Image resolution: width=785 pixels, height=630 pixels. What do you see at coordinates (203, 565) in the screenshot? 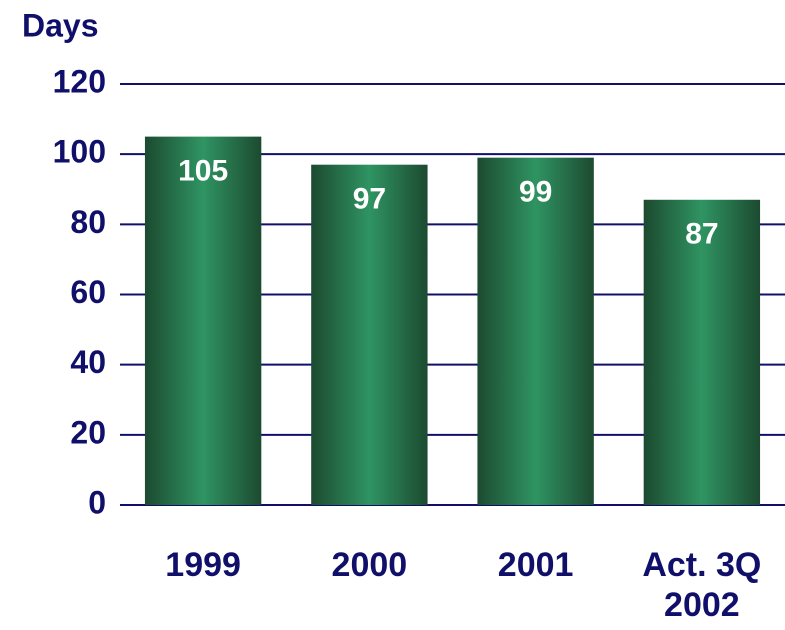
I see `x-tick-label: 1999` at bounding box center [203, 565].